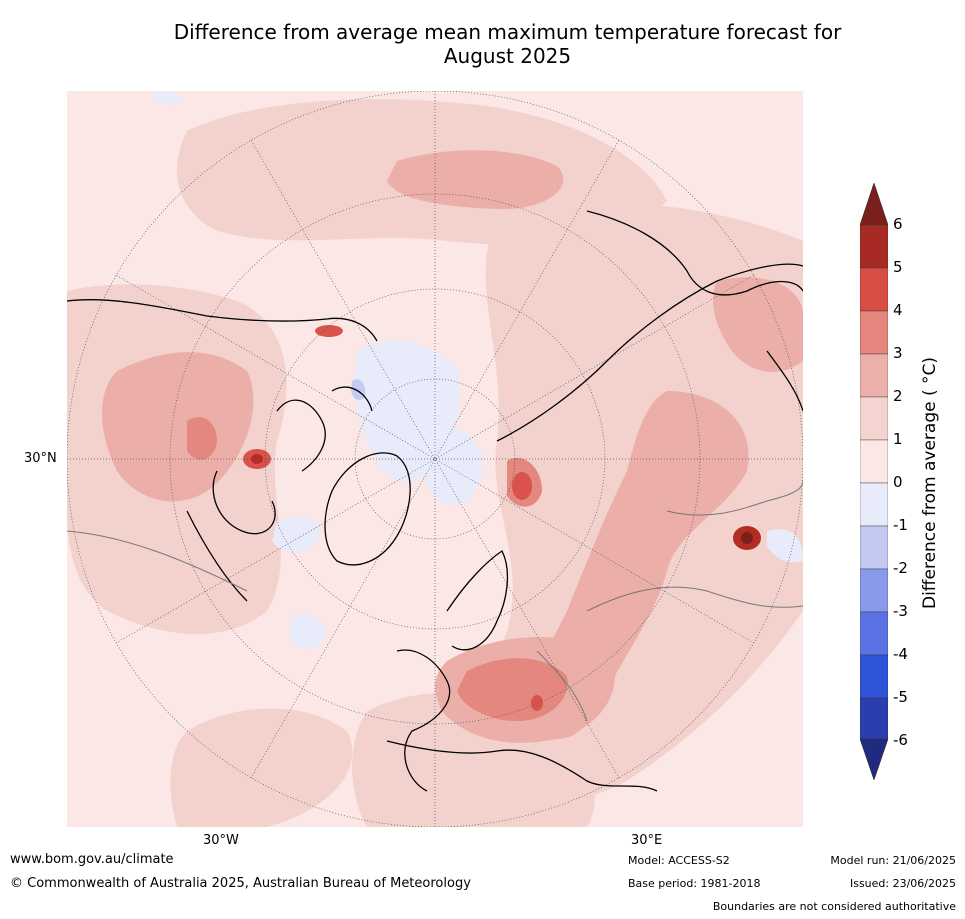 This screenshot has height=919, width=965. What do you see at coordinates (157, 561) in the screenshot?
I see `border-canada-usa` at bounding box center [157, 561].